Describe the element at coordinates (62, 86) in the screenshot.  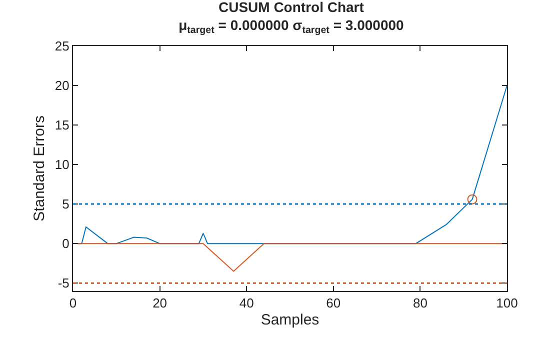
I see `y-tick-label: 20` at that location.